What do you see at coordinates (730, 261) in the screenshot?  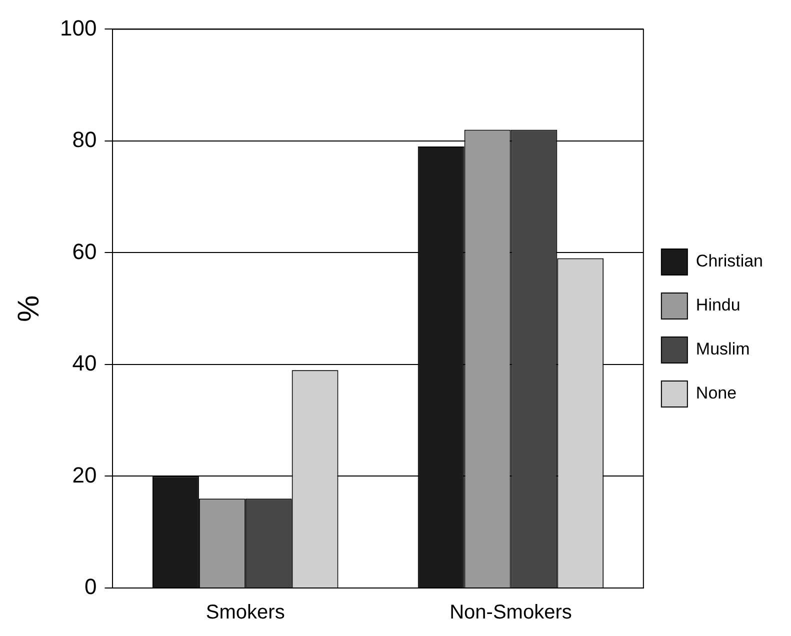 I see `legend-label: Christian` at bounding box center [730, 261].